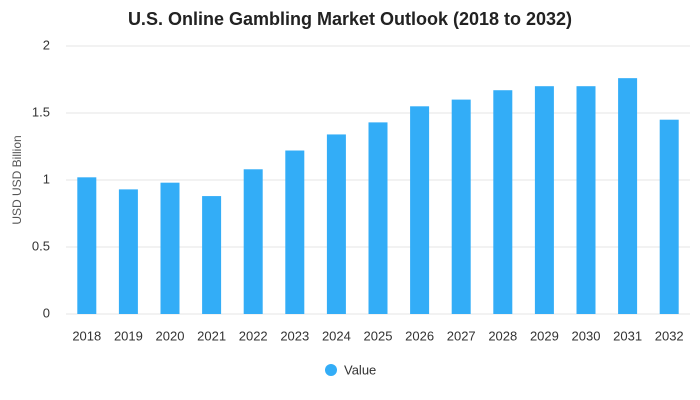 Image resolution: width=700 pixels, height=400 pixels. What do you see at coordinates (378, 335) in the screenshot?
I see `x-tick-label: 2025` at bounding box center [378, 335].